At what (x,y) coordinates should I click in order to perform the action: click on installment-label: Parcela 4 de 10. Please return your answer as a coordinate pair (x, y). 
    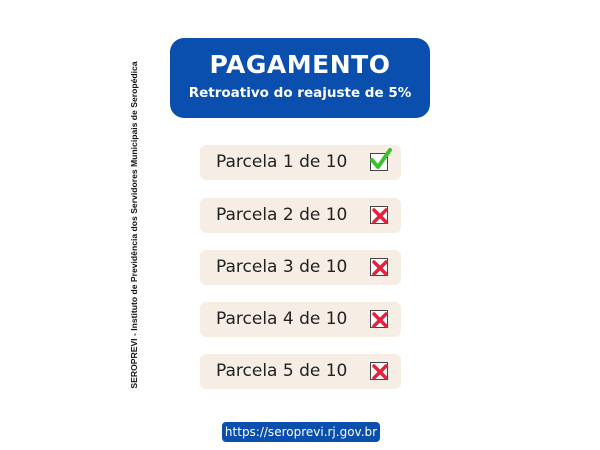
    Looking at the image, I should click on (282, 319).